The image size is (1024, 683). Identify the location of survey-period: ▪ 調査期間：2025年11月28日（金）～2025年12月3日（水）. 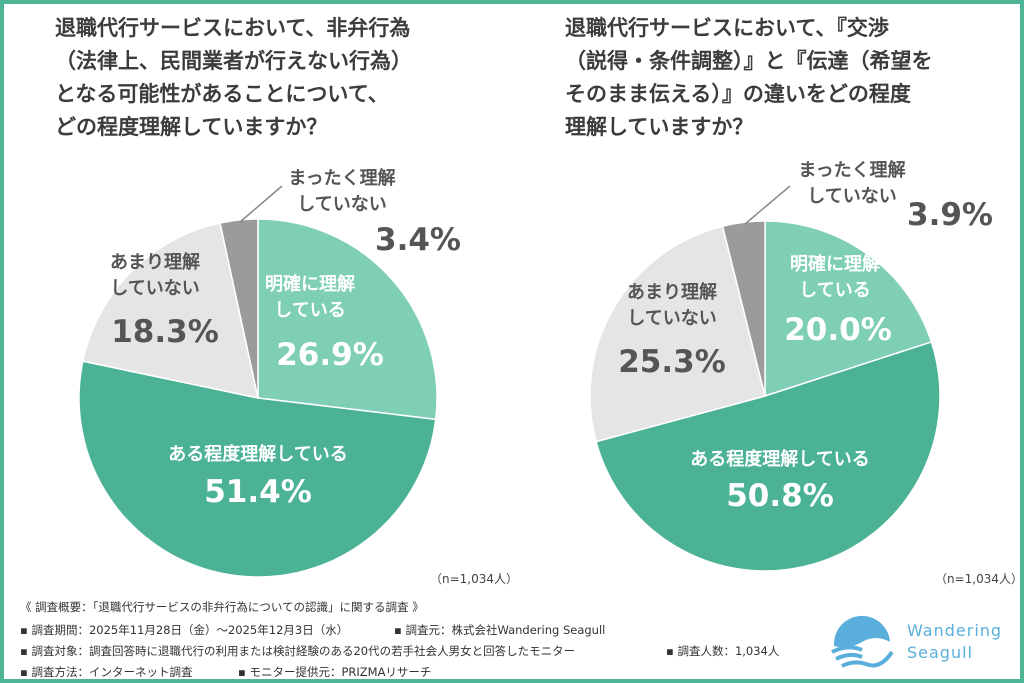
(184, 630).